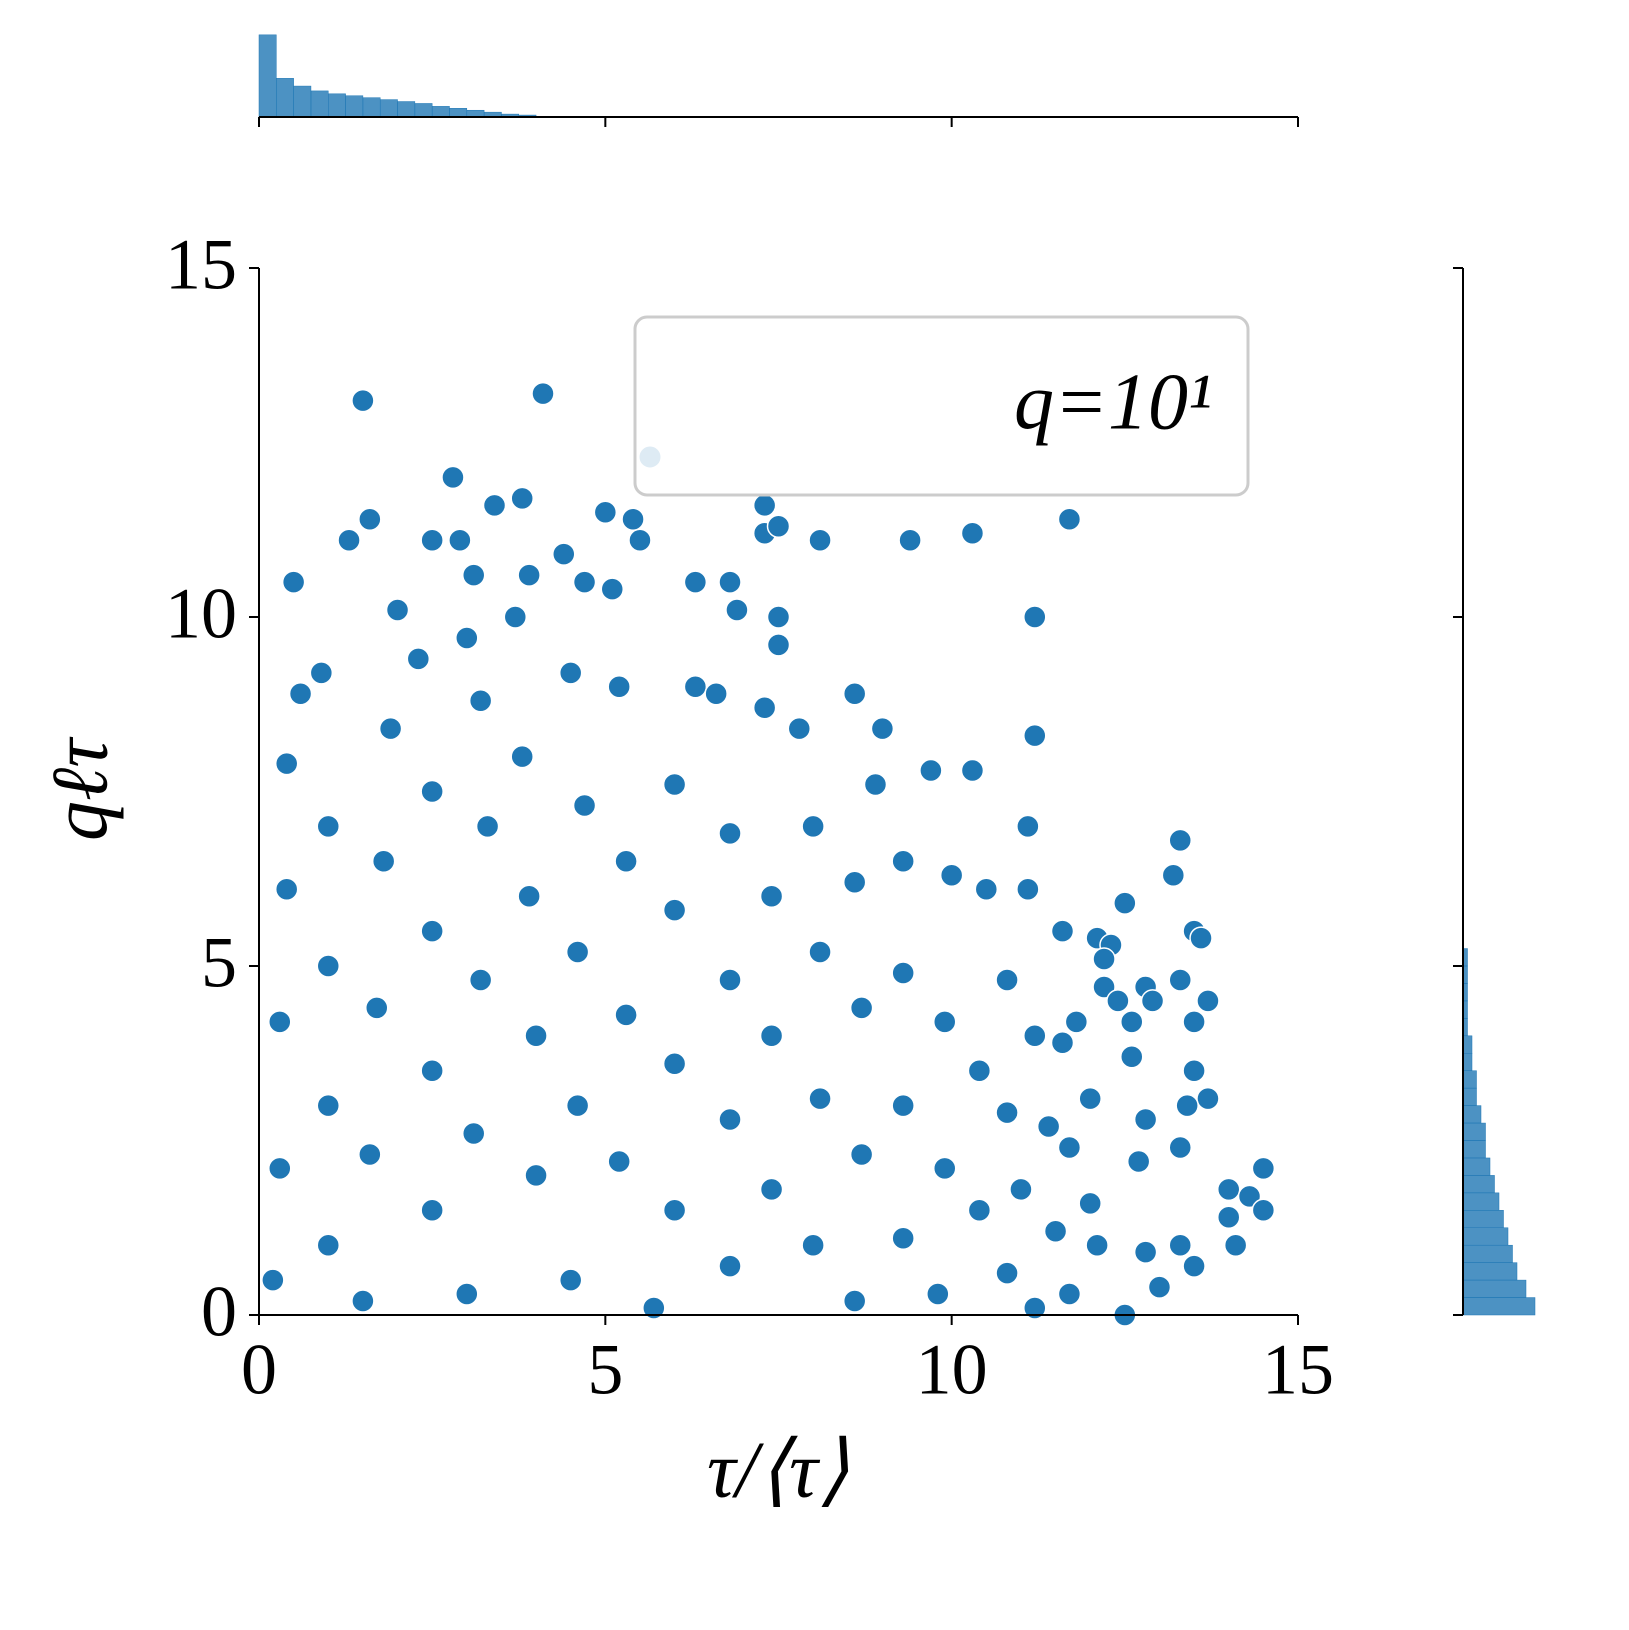 The height and width of the screenshot is (1630, 1629). I want to click on x-tick-label: 5, so click(605, 1370).